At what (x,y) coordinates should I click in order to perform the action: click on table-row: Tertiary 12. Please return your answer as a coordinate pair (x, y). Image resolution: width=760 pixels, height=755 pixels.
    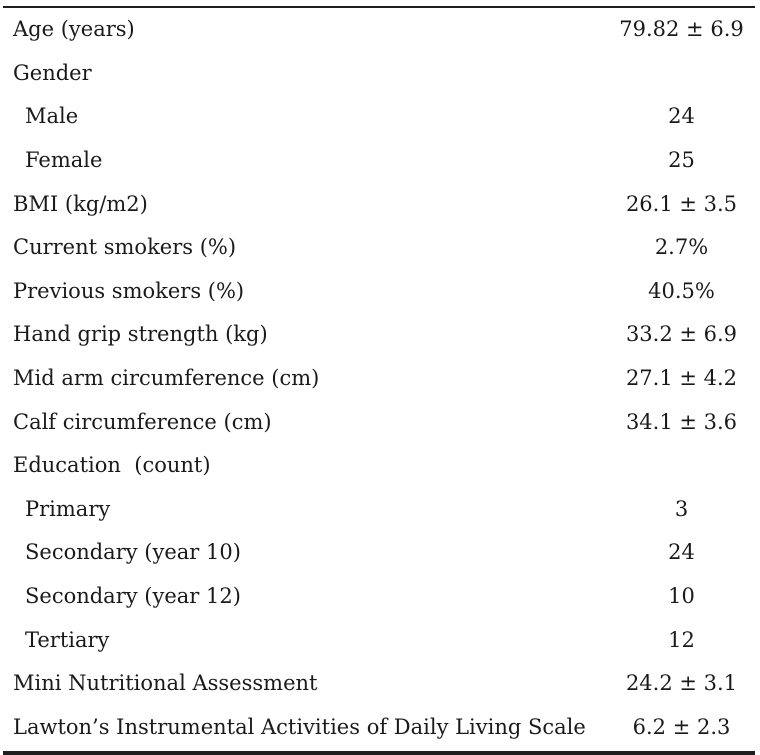
    Looking at the image, I should click on (381, 640).